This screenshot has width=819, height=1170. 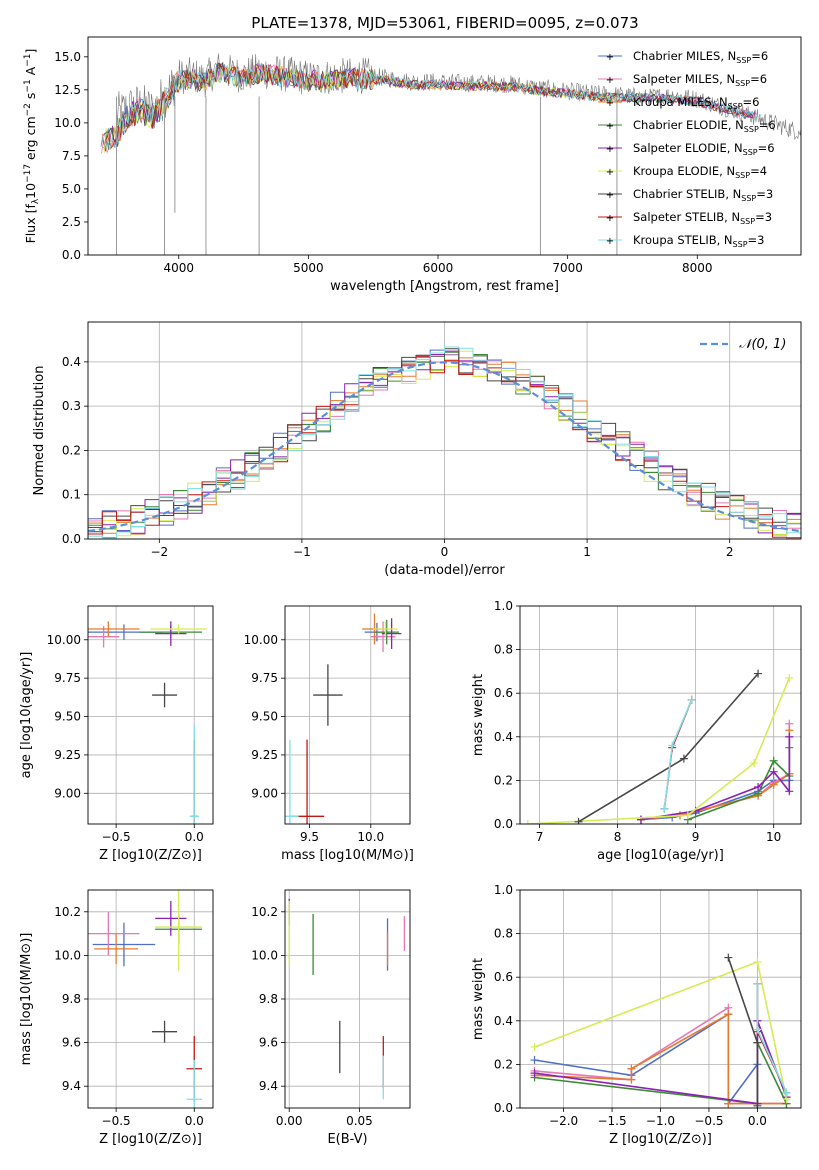 What do you see at coordinates (145, 999) in the screenshot?
I see `mass-vs-Z-plot-area` at bounding box center [145, 999].